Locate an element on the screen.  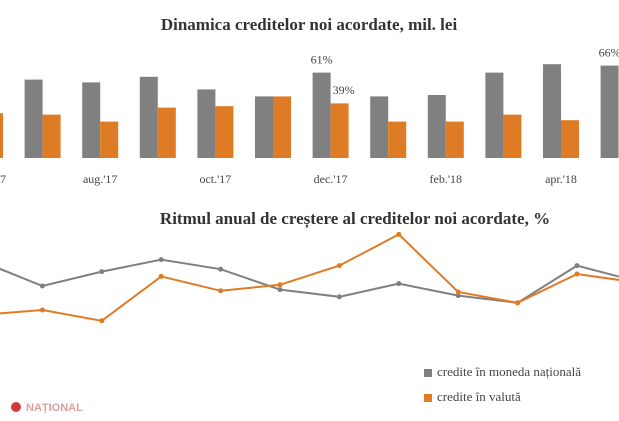
x-tick-label: oct.'17 is located at coordinates (215, 179).